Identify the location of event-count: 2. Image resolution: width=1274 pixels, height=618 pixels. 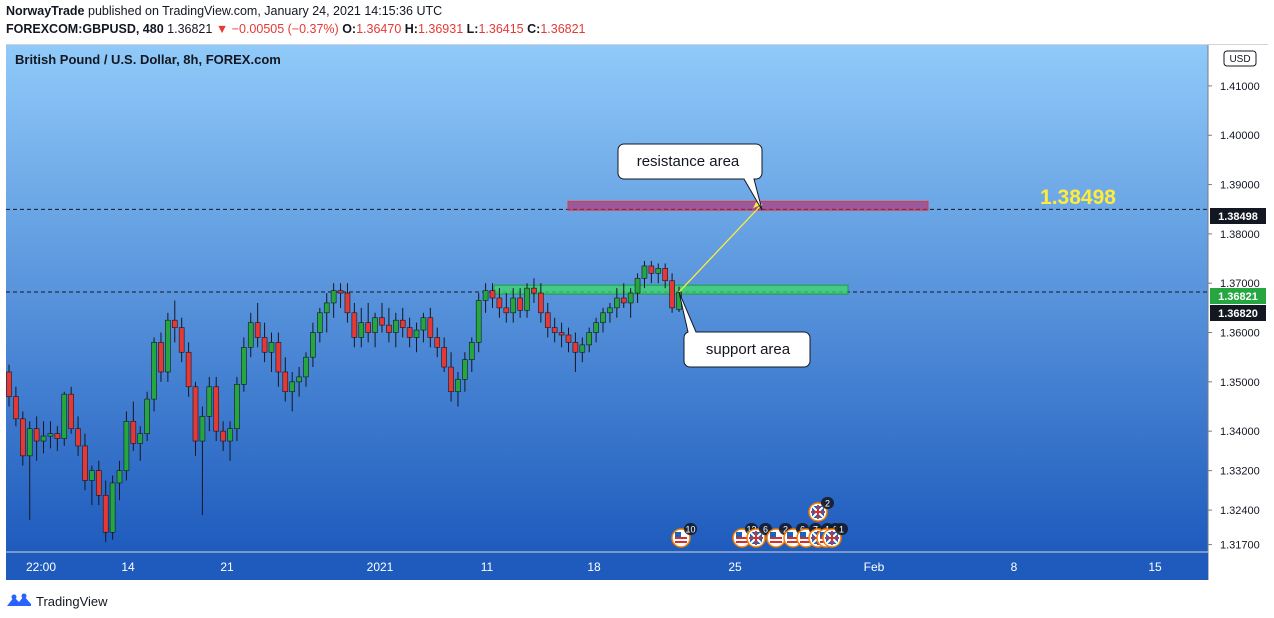
(827, 504).